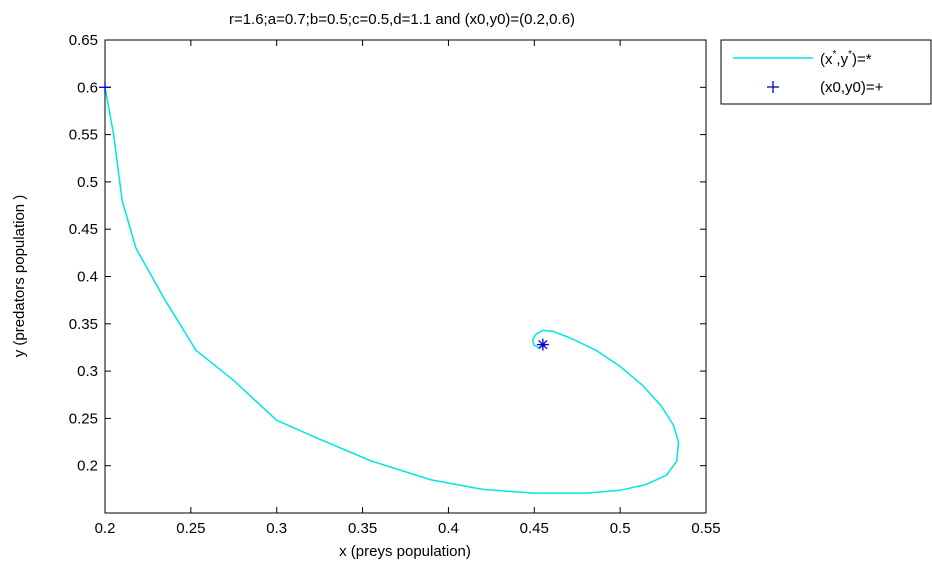  What do you see at coordinates (534, 528) in the screenshot?
I see `x-tick-label: 0.45` at bounding box center [534, 528].